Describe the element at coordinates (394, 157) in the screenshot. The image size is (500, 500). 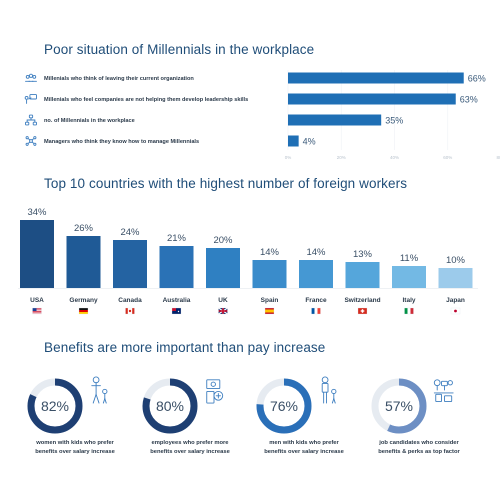
I see `x-tick-label: 40%` at that location.